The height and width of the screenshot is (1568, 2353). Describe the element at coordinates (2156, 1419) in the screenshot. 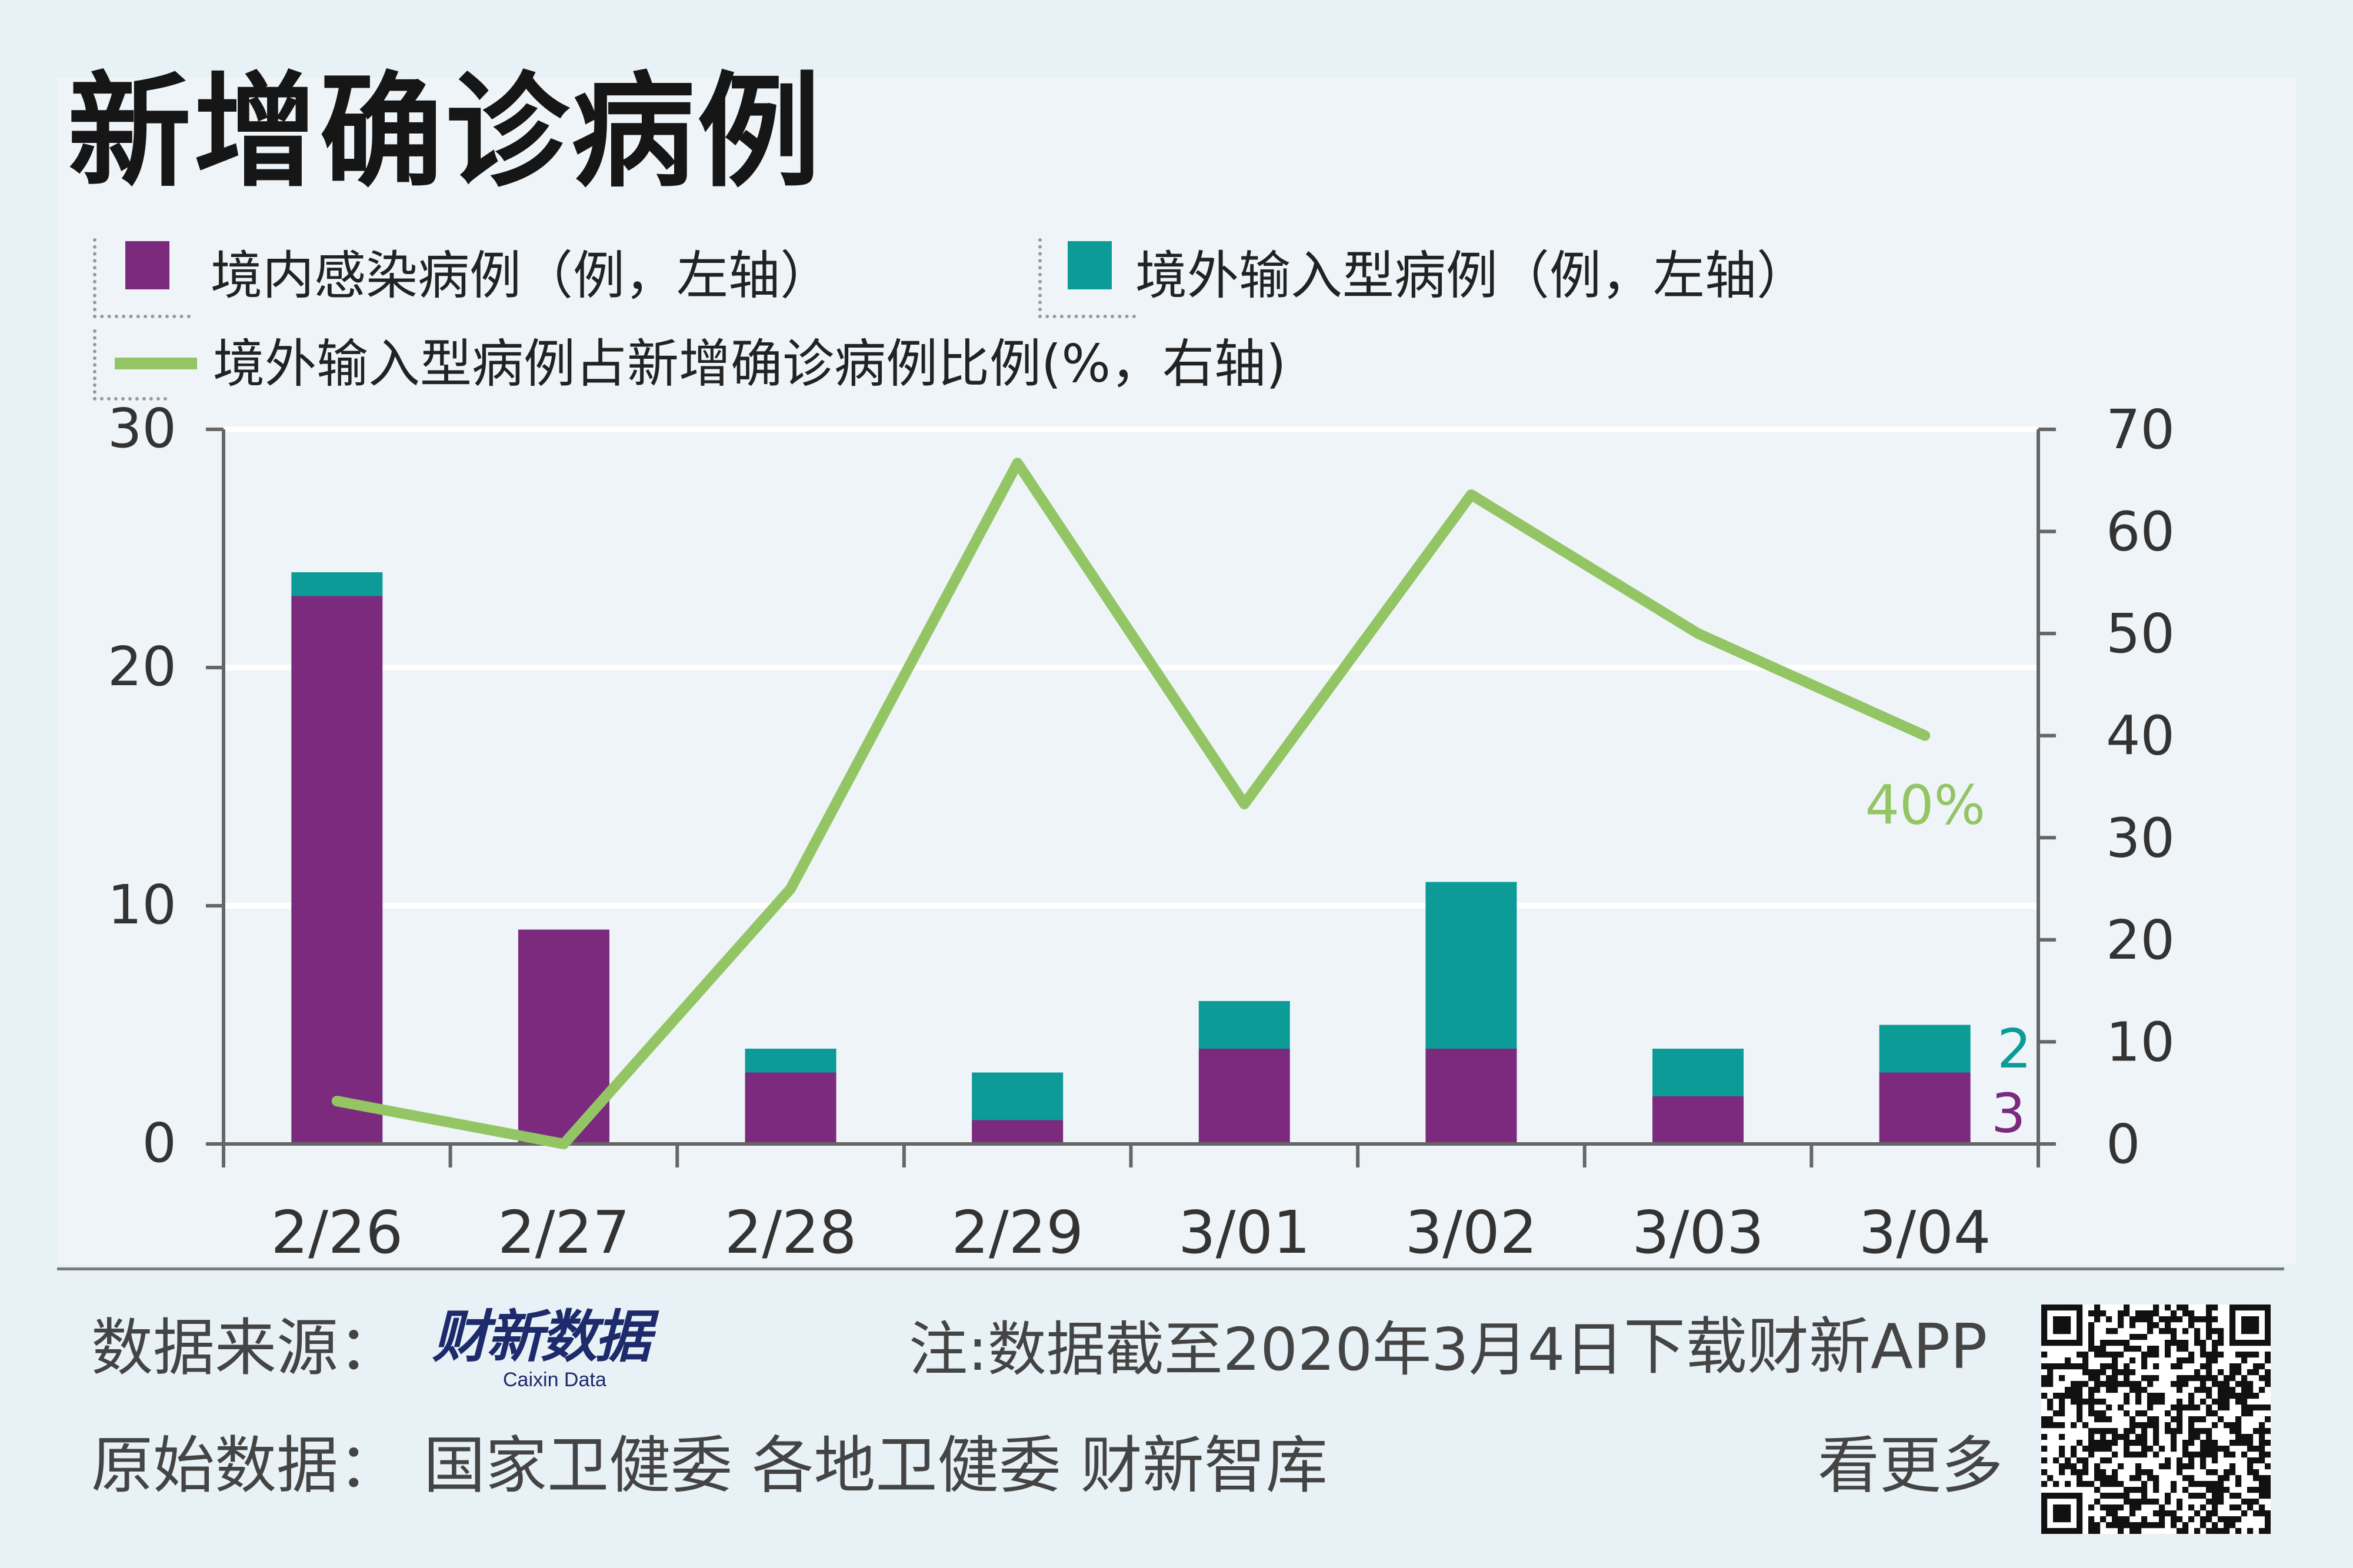

I see `qr-code-icon` at that location.